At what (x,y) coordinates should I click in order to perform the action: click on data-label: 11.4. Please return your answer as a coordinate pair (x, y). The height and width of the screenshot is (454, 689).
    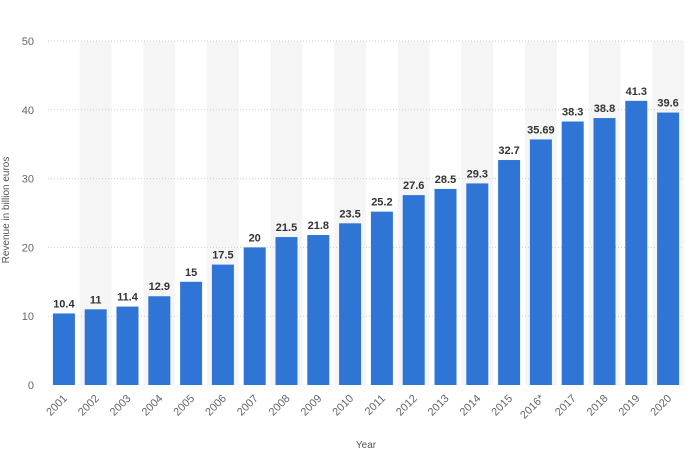
    Looking at the image, I should click on (128, 298).